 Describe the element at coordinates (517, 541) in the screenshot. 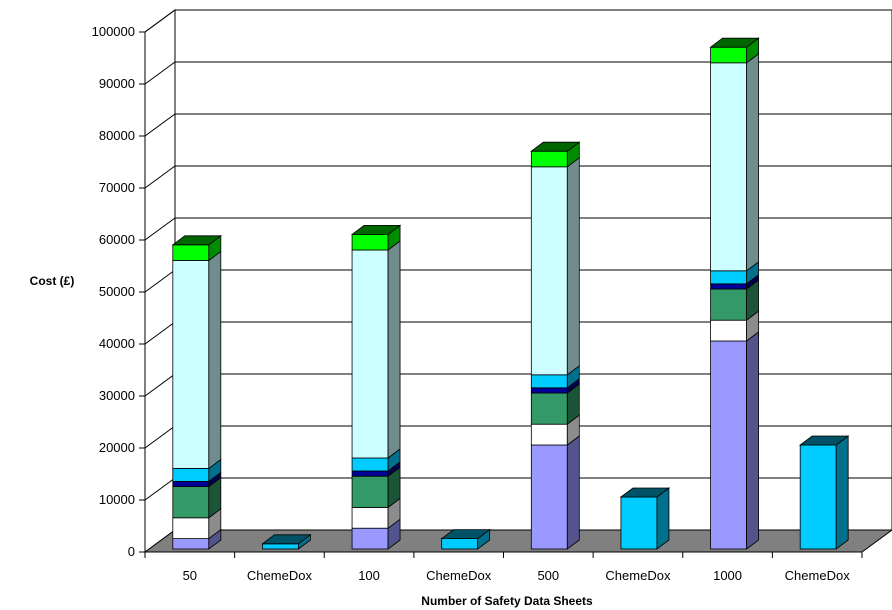

I see `floor` at that location.